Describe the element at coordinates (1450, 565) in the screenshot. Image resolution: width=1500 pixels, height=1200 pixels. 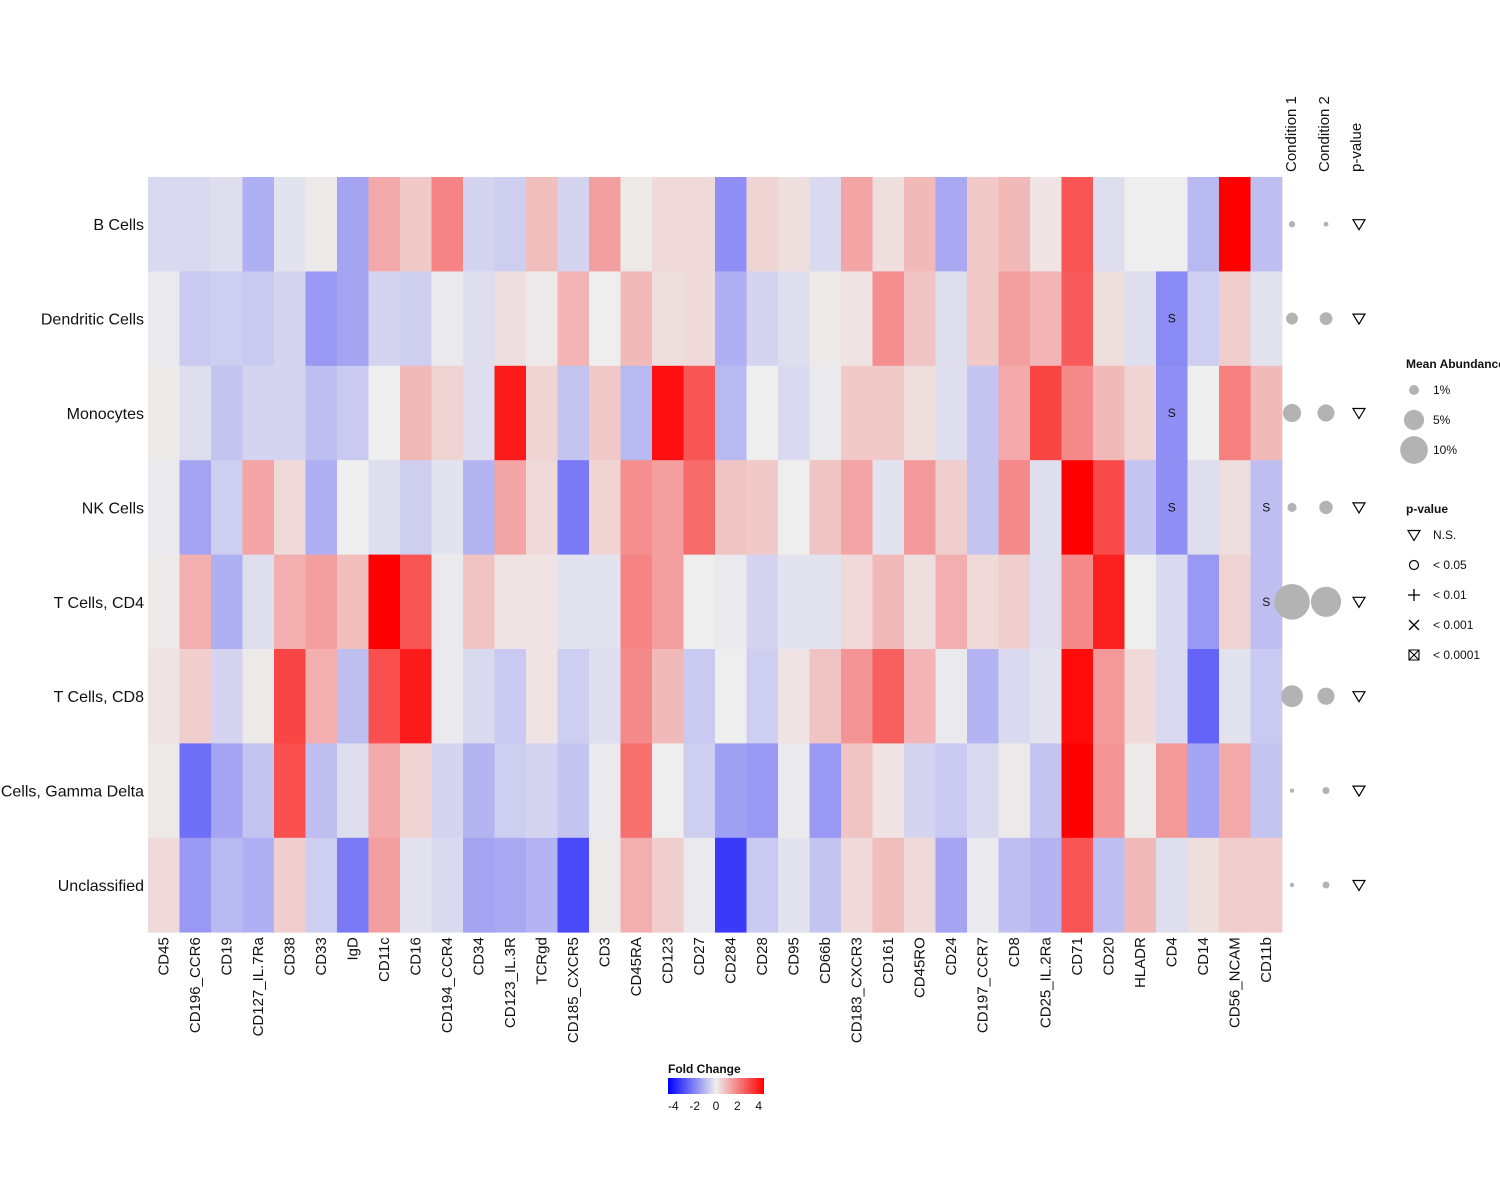
I see `p-value-legend-label: < 0.05` at that location.